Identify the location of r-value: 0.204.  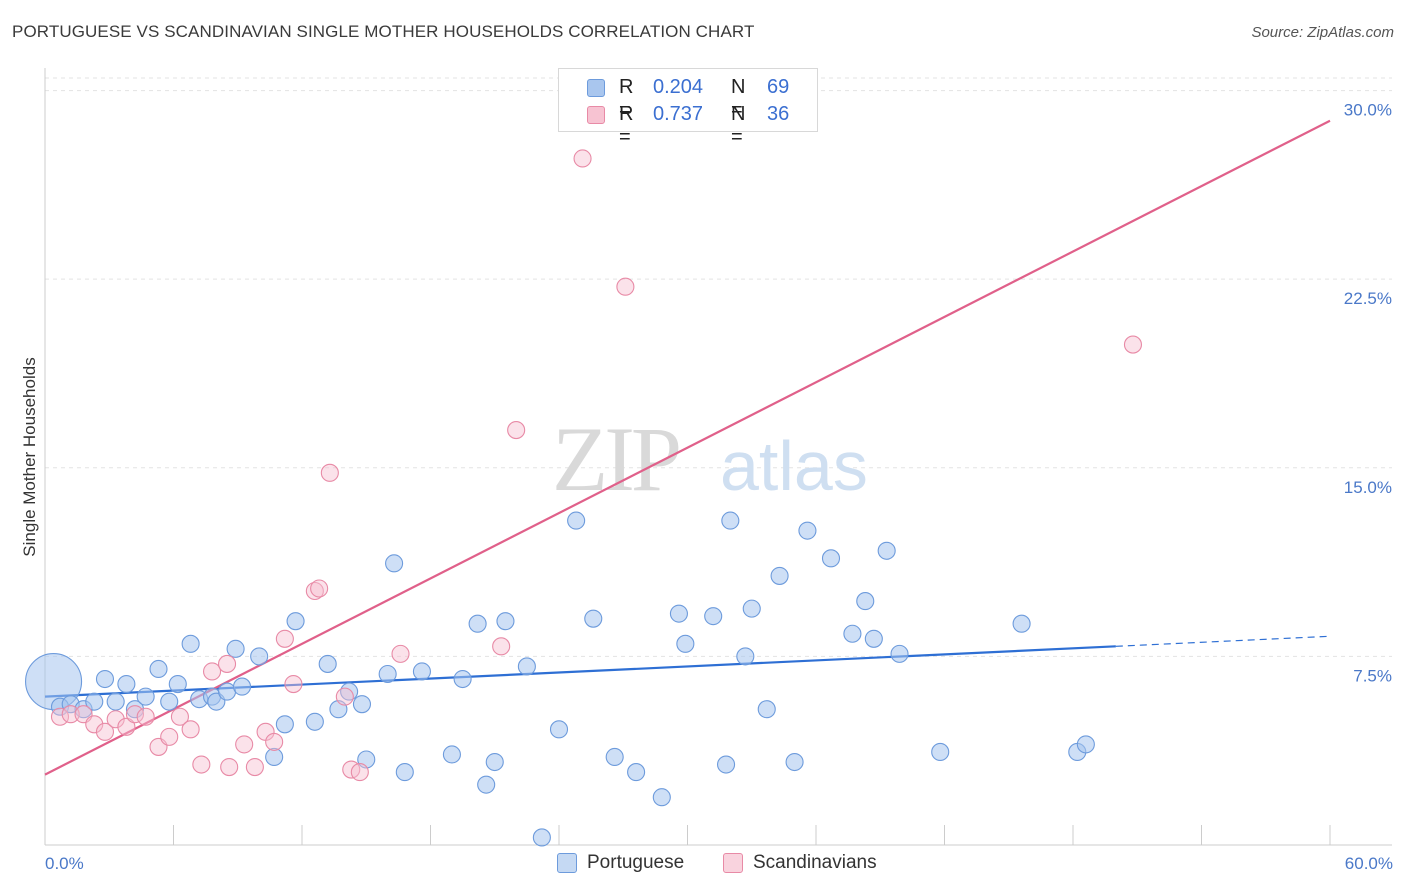
(678, 87).